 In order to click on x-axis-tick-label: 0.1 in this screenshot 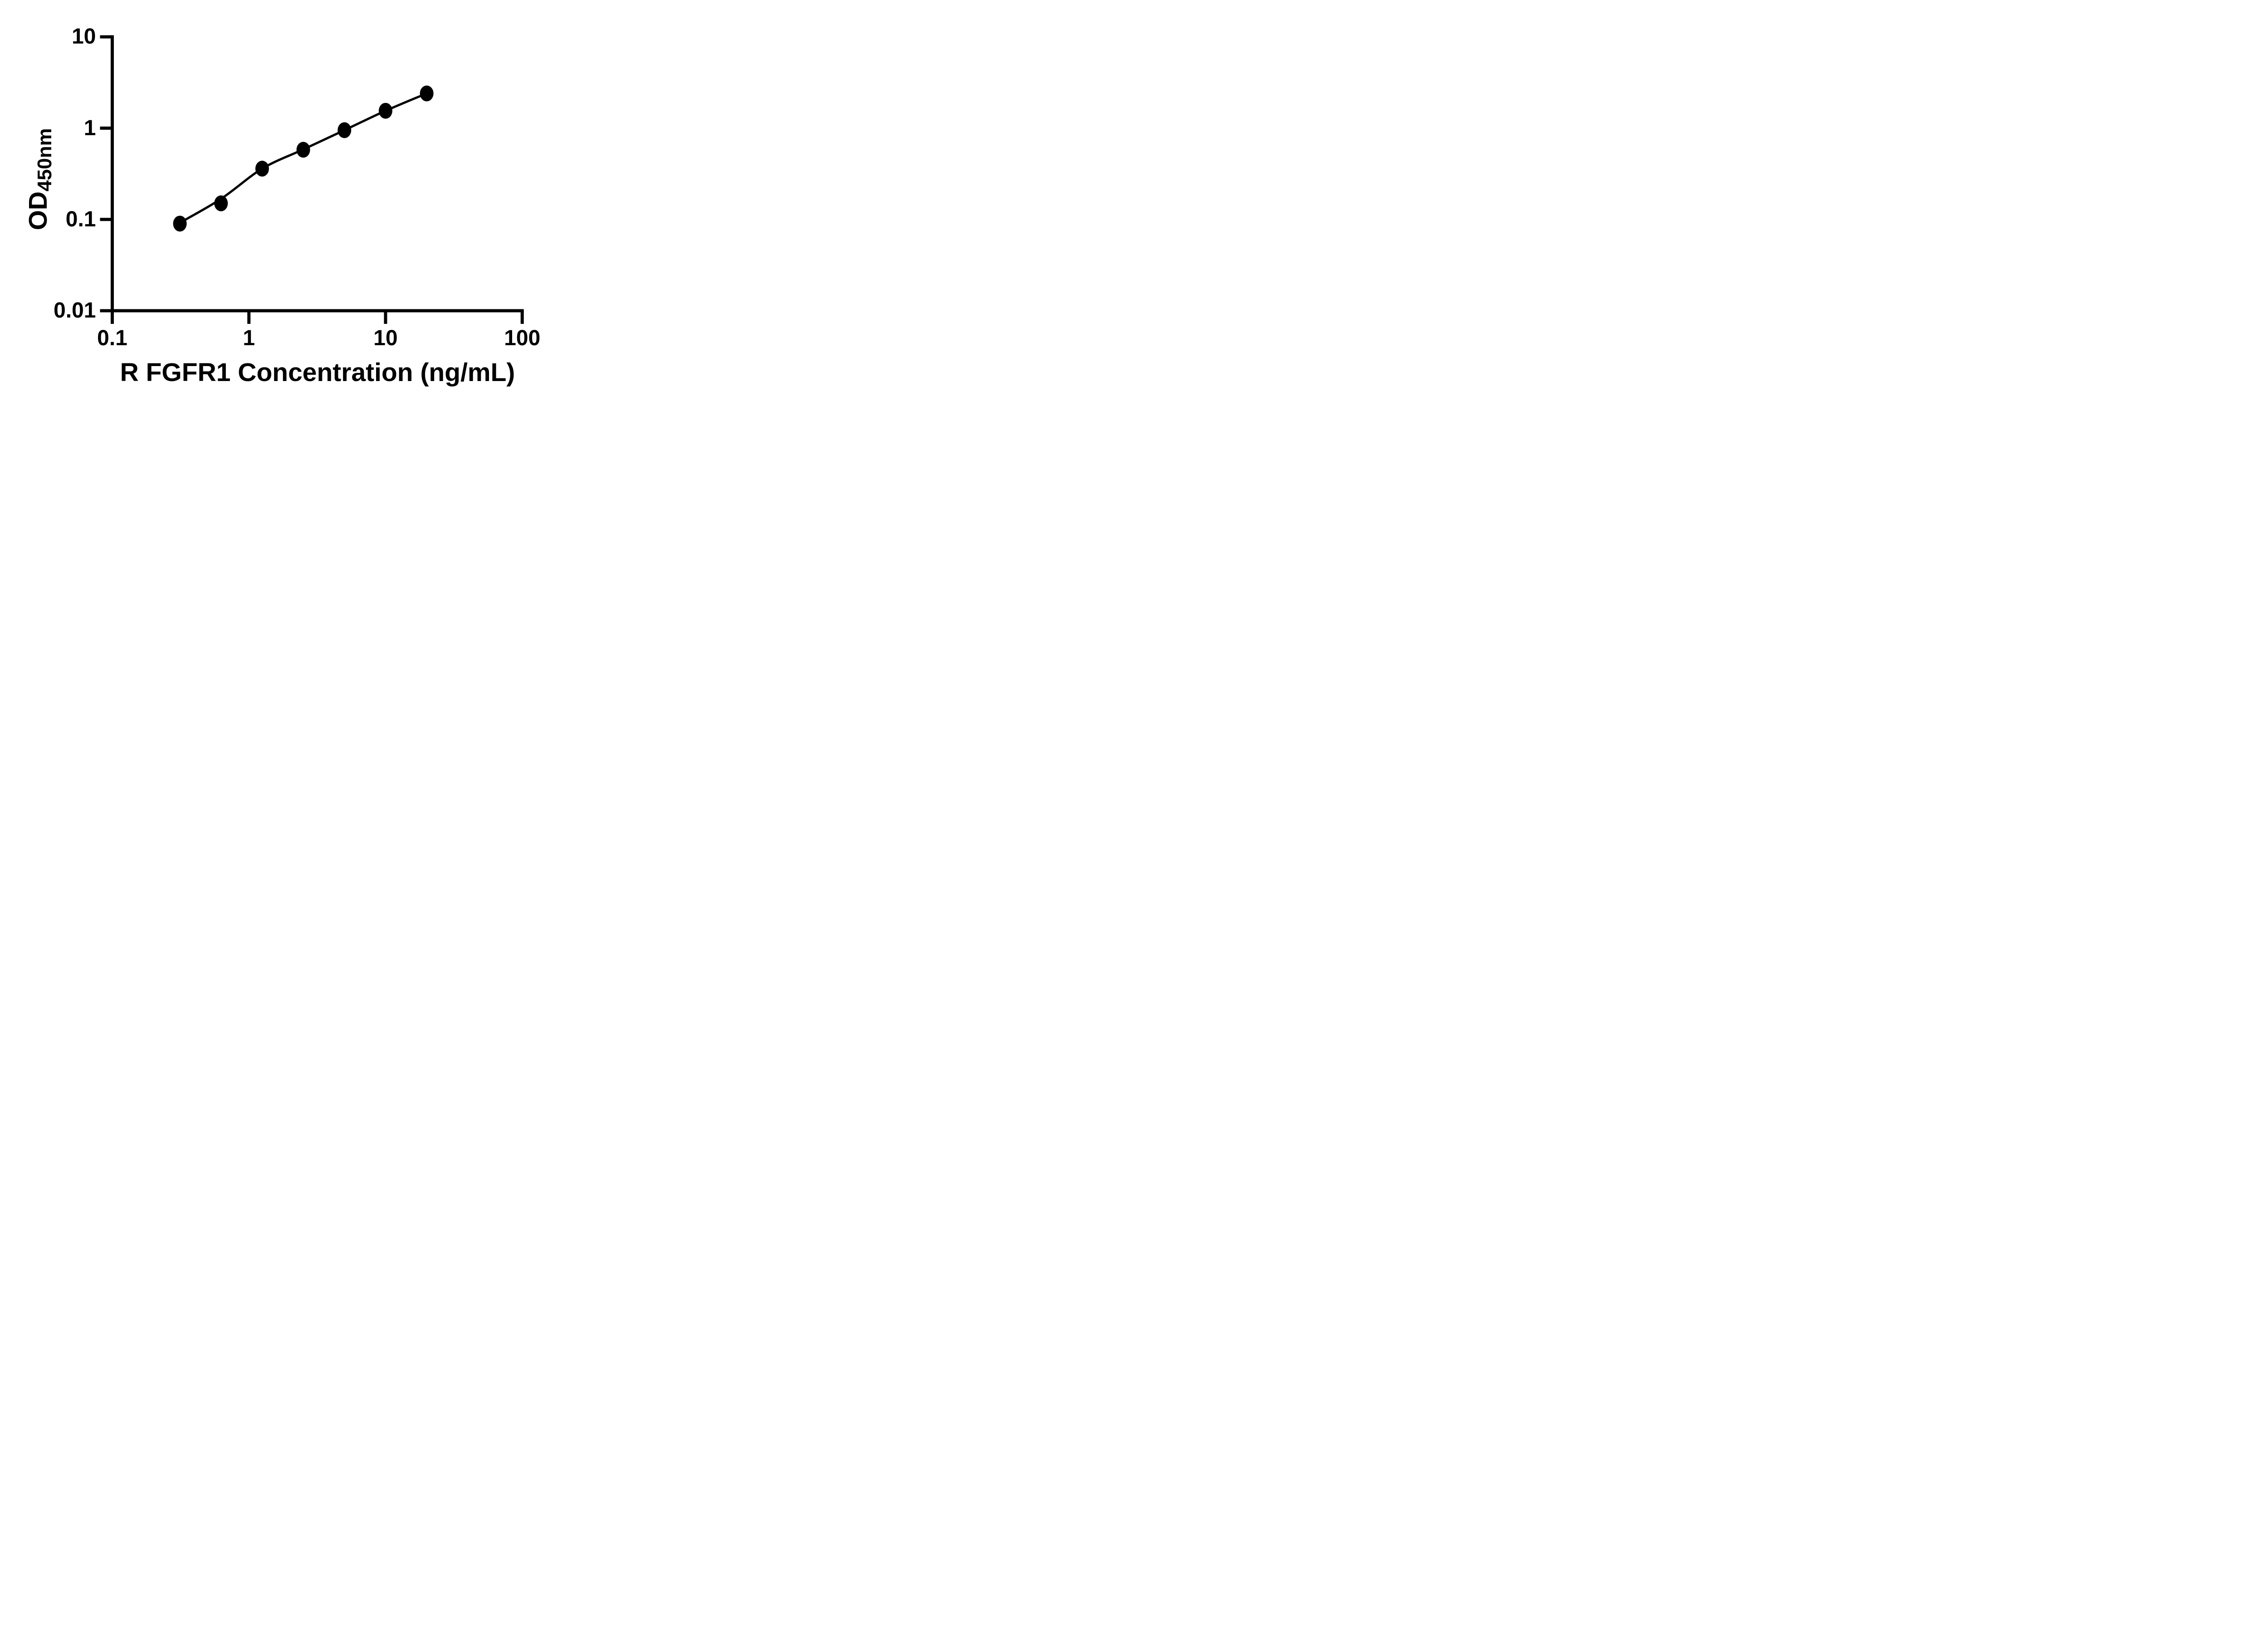, I will do `click(112, 338)`.